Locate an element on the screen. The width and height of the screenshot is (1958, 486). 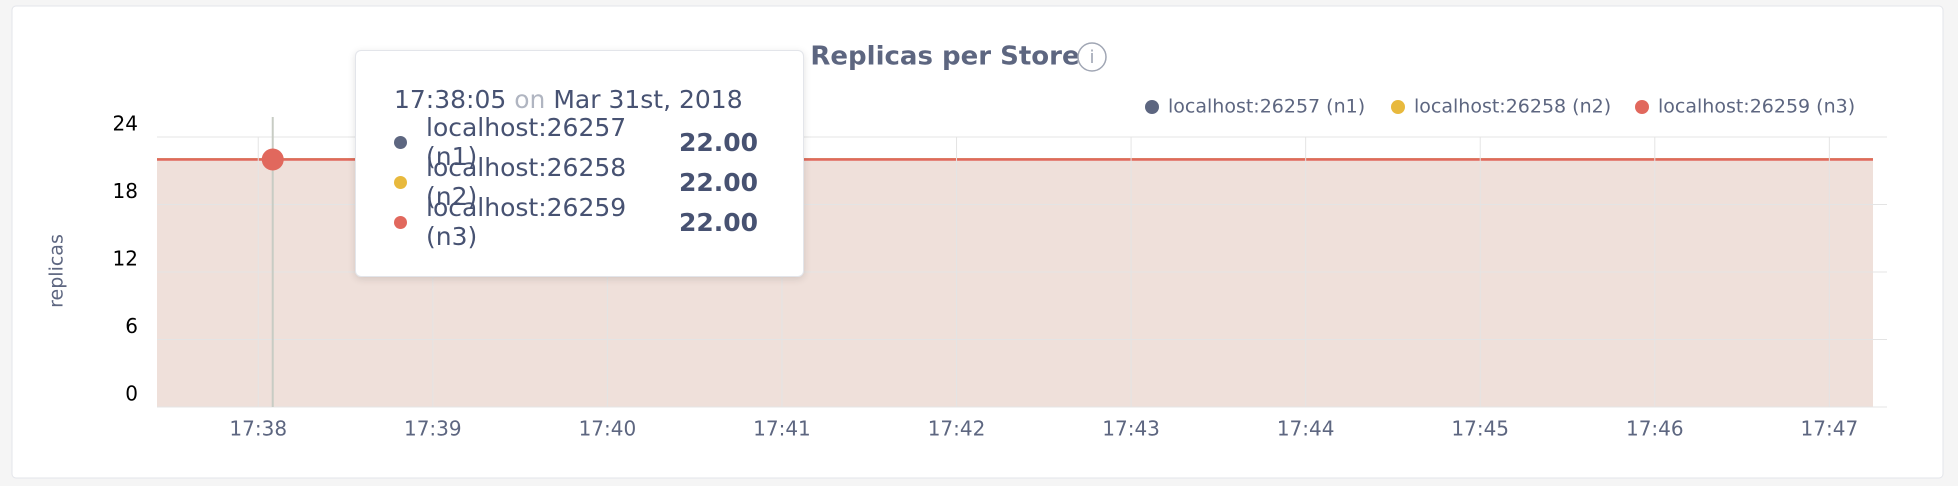
info-icon is located at coordinates (1092, 57).